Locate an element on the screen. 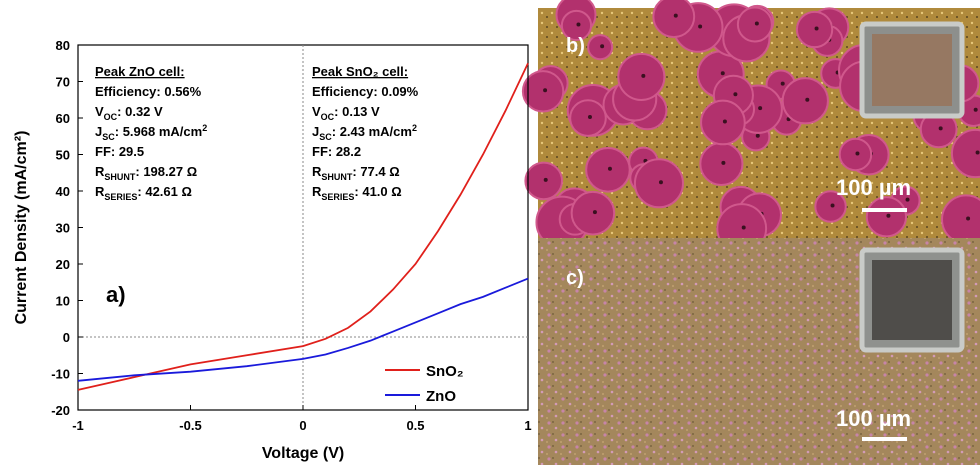 The height and width of the screenshot is (465, 980). annotation-part: : 42.61 Ω is located at coordinates (164, 191).